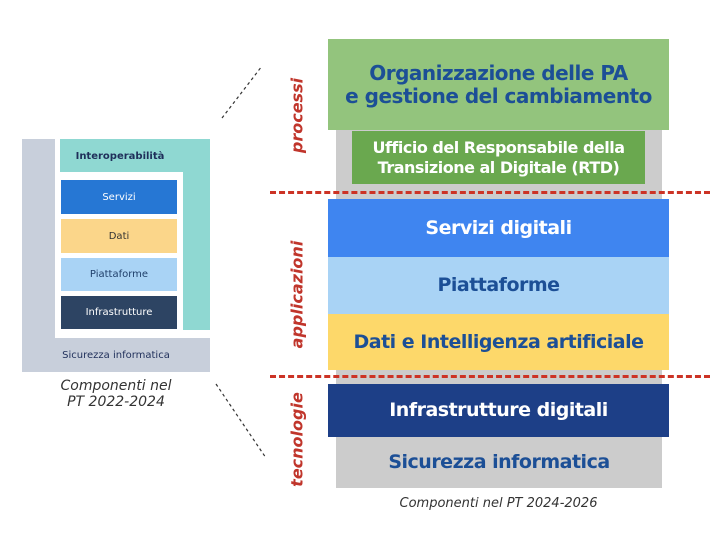 The width and height of the screenshot is (710, 541). Describe the element at coordinates (116, 386) in the screenshot. I see `old-caption-line1: Componenti nel` at that location.